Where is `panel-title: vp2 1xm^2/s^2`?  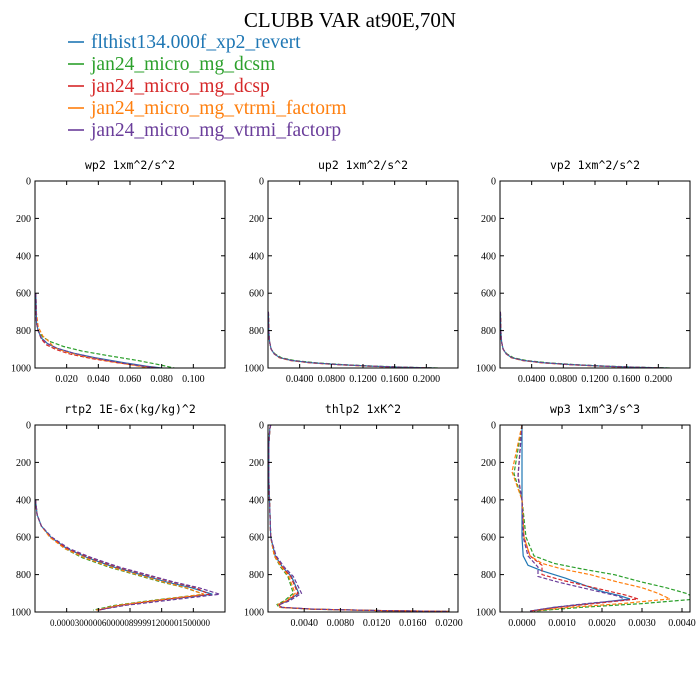
panel-title: vp2 1xm^2/s^2 is located at coordinates (595, 165).